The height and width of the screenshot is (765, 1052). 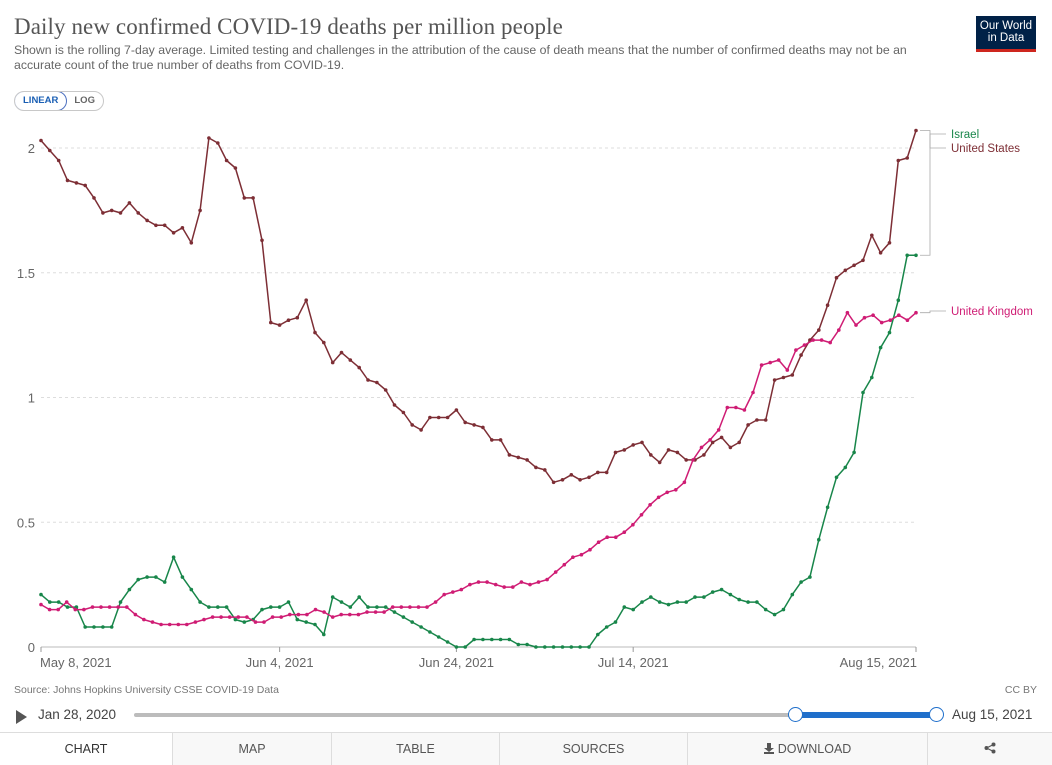 I want to click on license-badge: CC BY, so click(x=1020, y=690).